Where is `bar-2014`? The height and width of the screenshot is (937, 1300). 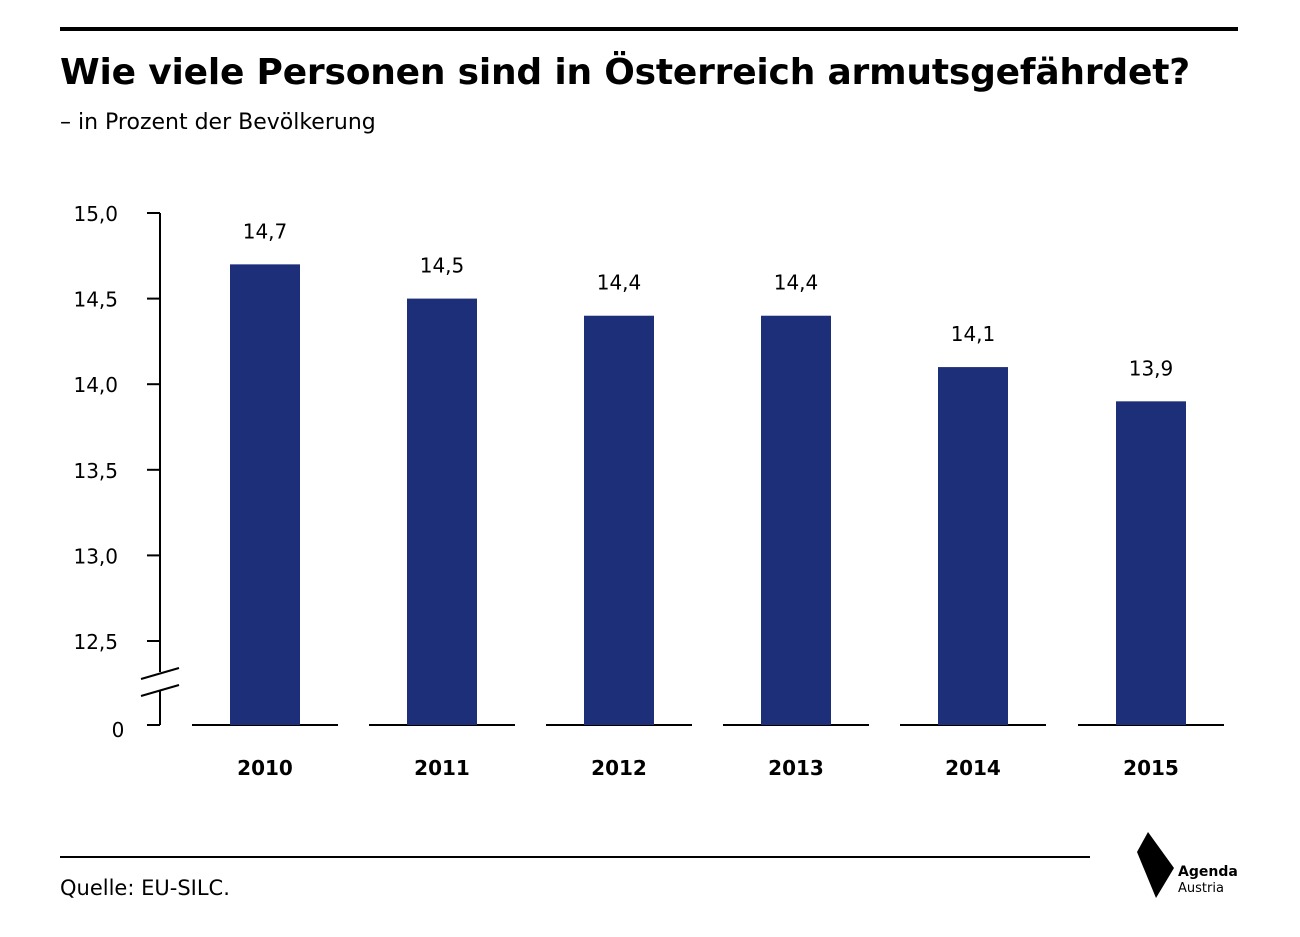 bar-2014 is located at coordinates (973, 546).